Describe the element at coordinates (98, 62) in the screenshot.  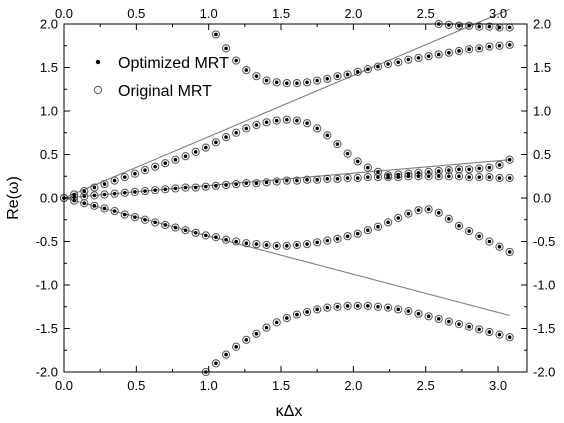
I see `legend-marker-optimized` at that location.